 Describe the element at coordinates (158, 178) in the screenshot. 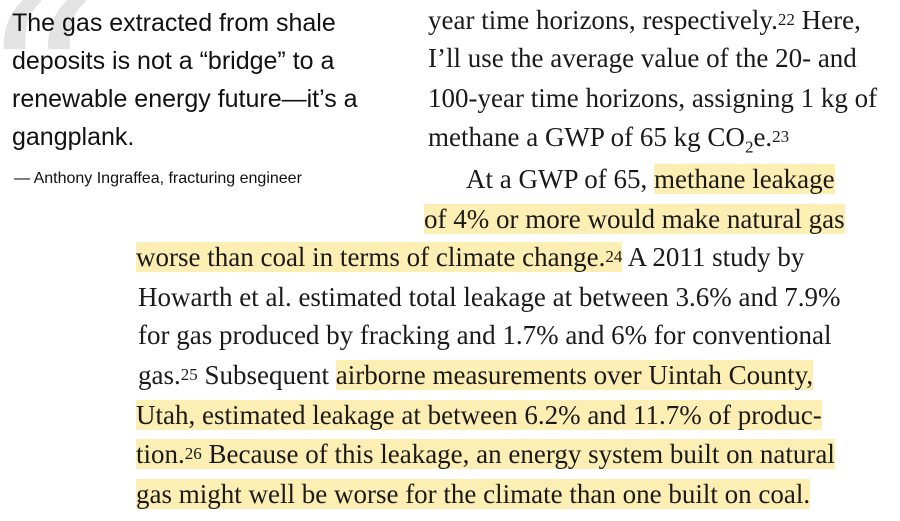

I see `pull-quote-attribution: — Anthony Ingraffea, fracturing engineer` at that location.